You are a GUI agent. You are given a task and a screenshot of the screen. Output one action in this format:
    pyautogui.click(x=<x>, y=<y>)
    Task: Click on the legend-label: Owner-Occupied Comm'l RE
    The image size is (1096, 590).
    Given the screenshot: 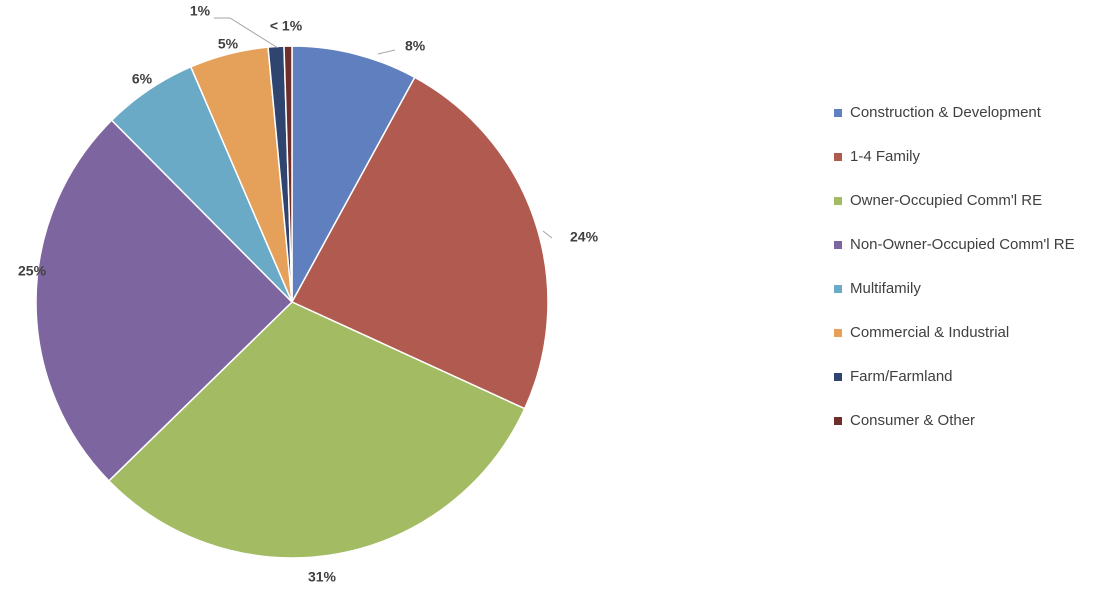 What is the action you would take?
    pyautogui.click(x=946, y=200)
    